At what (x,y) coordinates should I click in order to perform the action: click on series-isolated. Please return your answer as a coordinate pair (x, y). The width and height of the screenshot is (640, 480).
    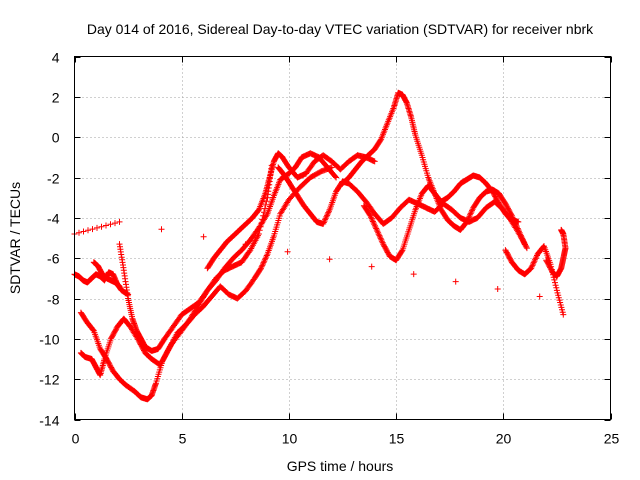
    Looking at the image, I should click on (307, 259).